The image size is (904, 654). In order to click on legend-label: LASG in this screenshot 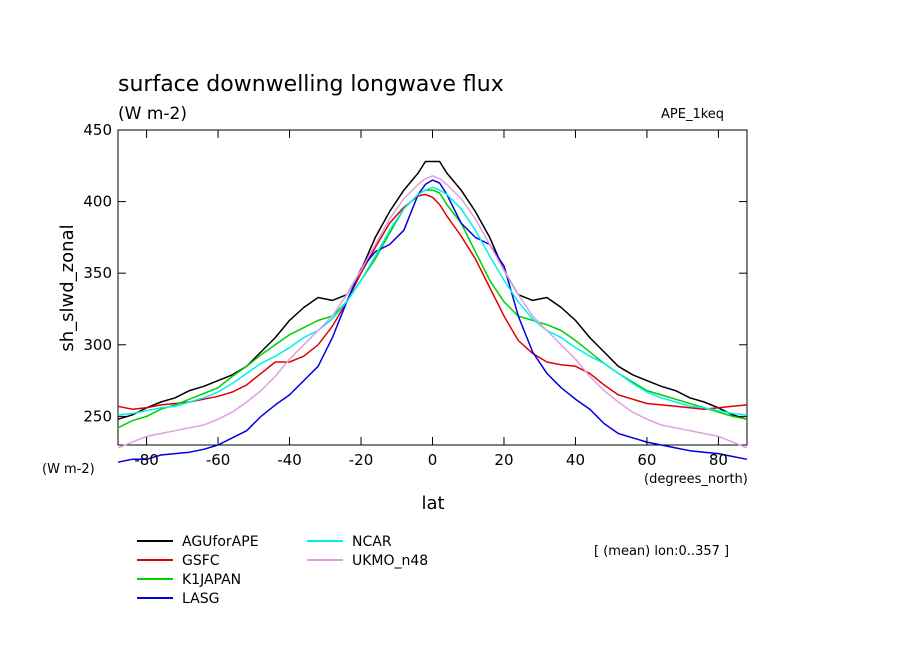, I will do `click(200, 599)`.